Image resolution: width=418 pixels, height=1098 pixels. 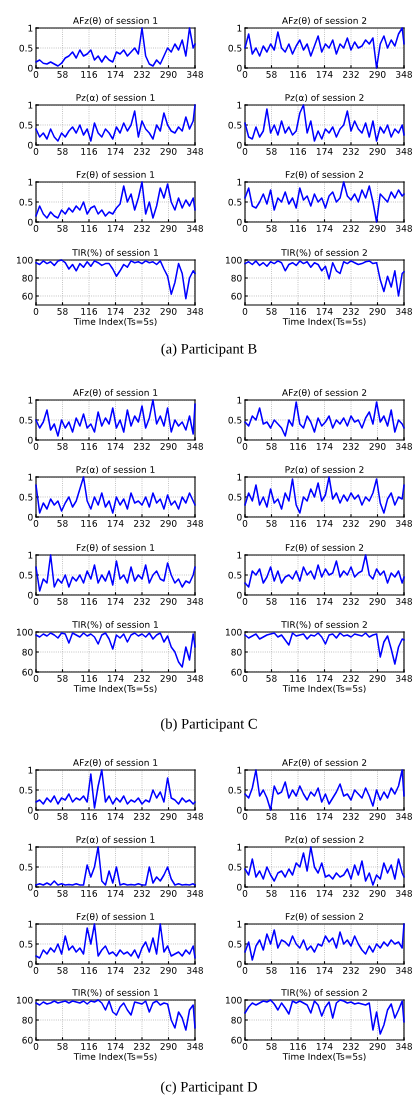 I want to click on chart-title: TIR(%) of session 2, so click(x=324, y=993).